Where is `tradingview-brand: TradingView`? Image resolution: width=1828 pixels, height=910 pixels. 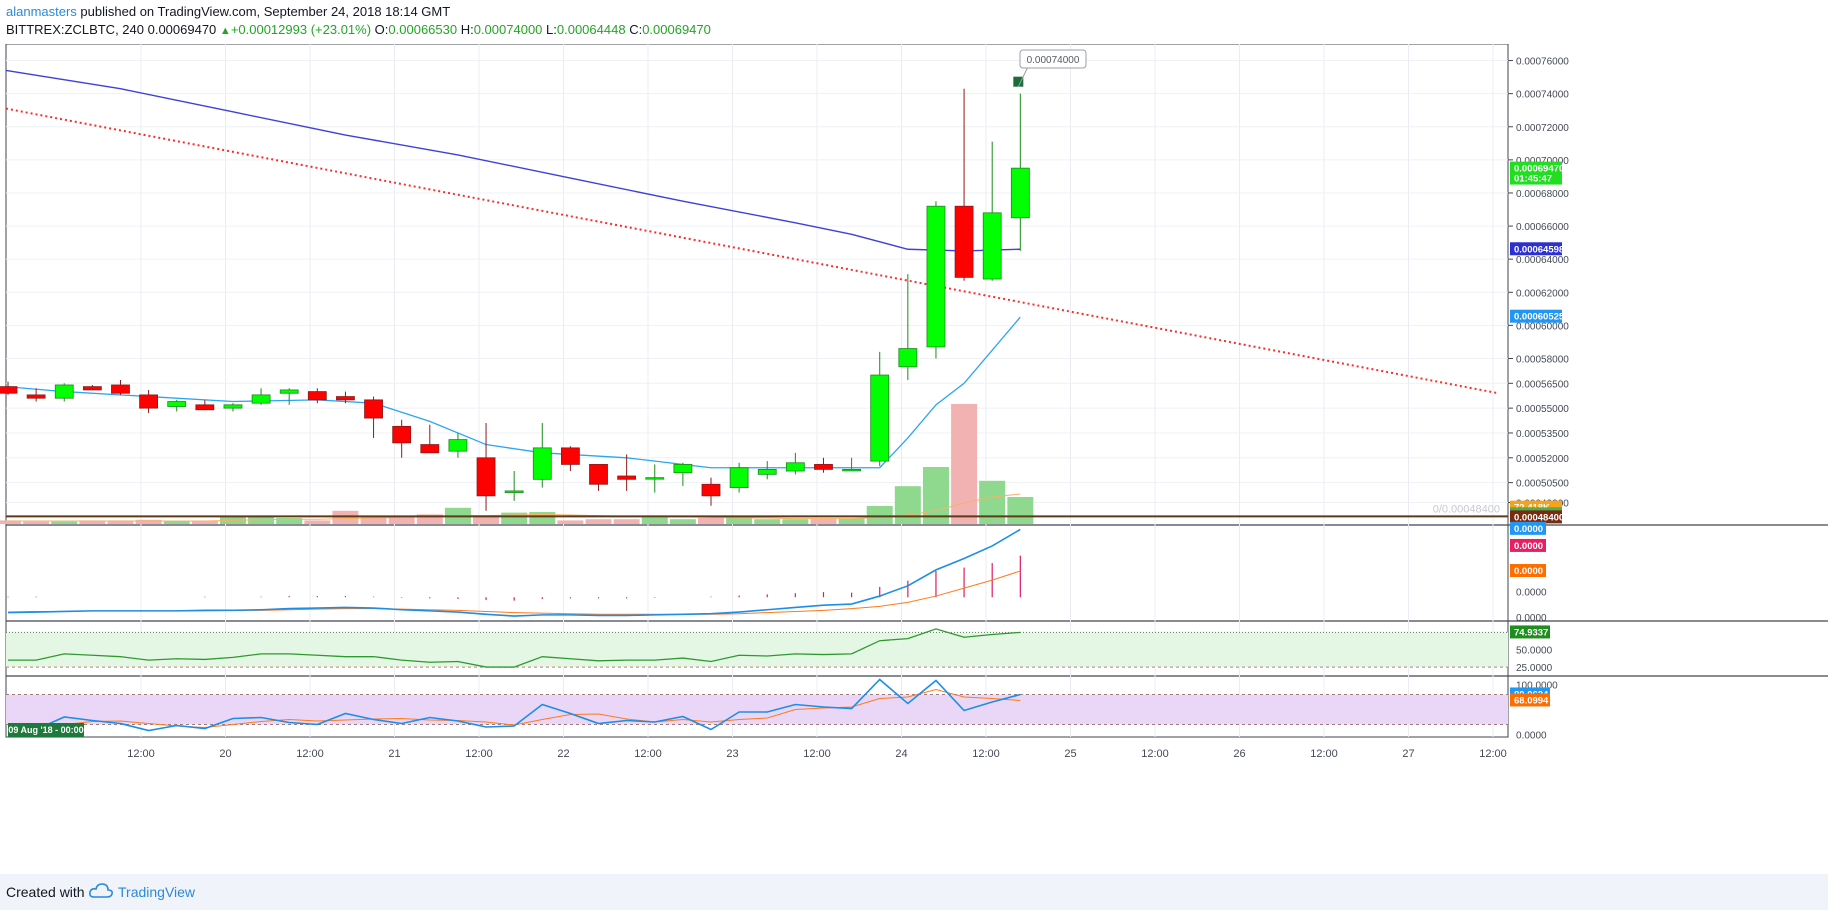
tradingview-brand: TradingView is located at coordinates (157, 892).